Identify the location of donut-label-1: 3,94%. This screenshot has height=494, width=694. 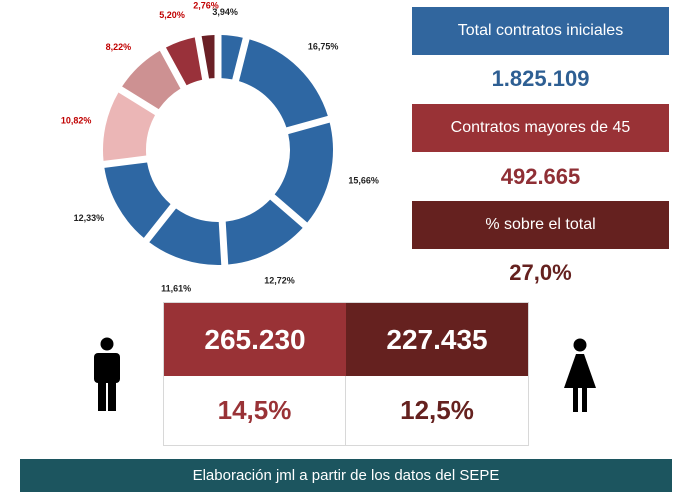
(225, 12).